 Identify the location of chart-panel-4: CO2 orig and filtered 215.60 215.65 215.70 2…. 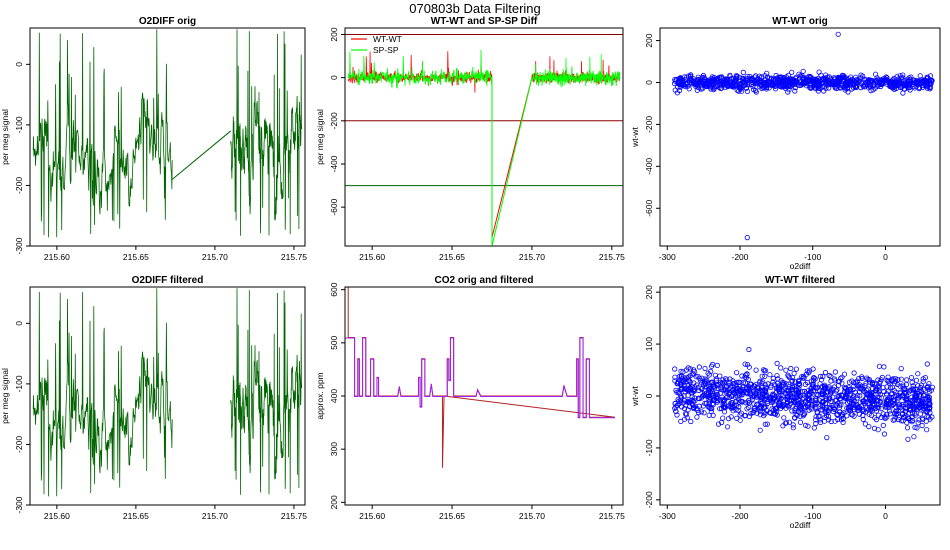
(470, 398).